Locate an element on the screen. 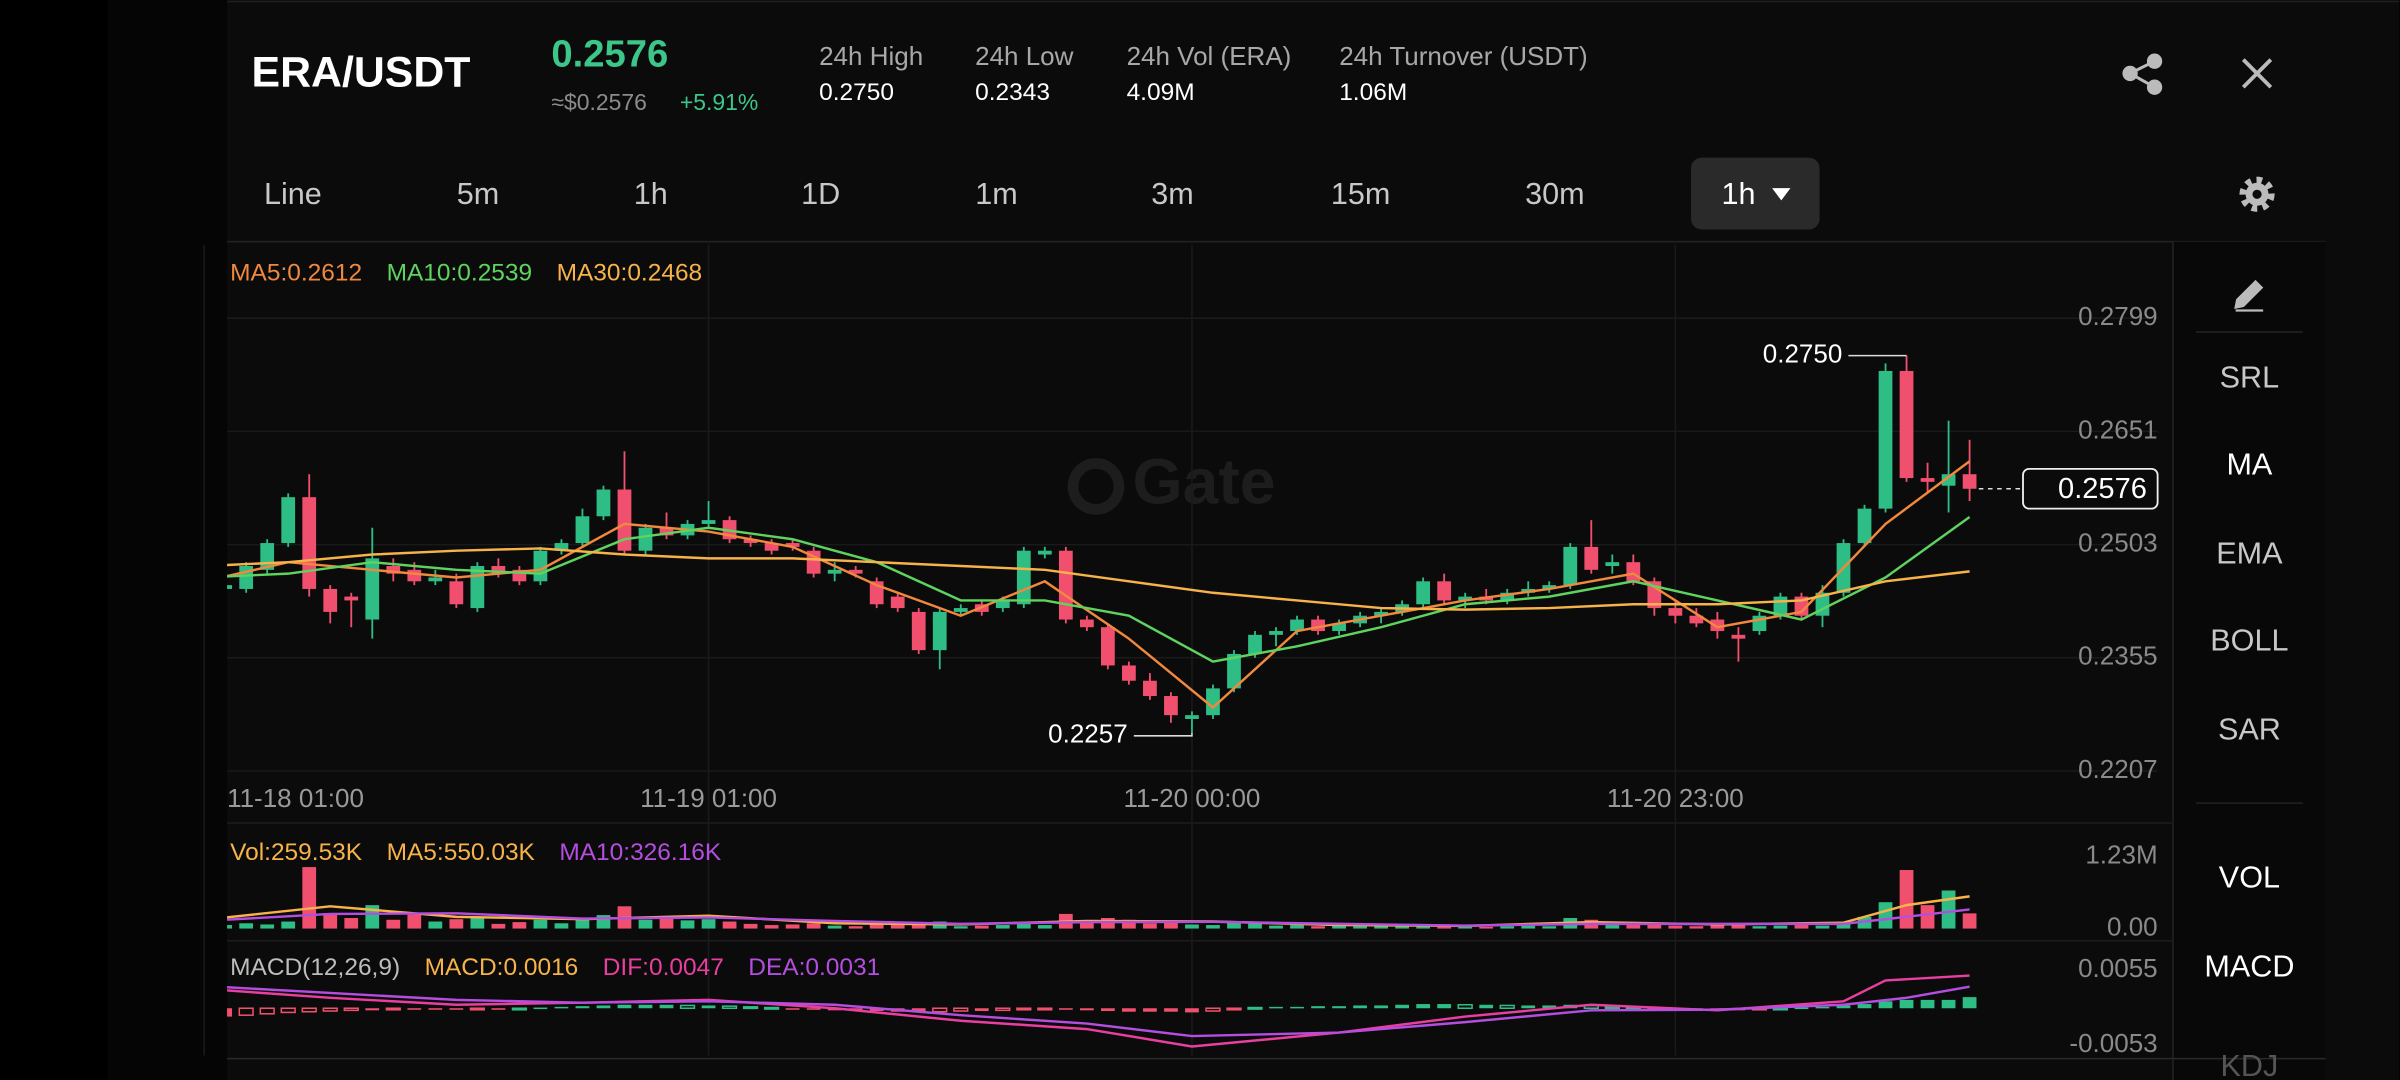 This screenshot has height=1080, width=2400. interval-selector-bg is located at coordinates (1755, 193).